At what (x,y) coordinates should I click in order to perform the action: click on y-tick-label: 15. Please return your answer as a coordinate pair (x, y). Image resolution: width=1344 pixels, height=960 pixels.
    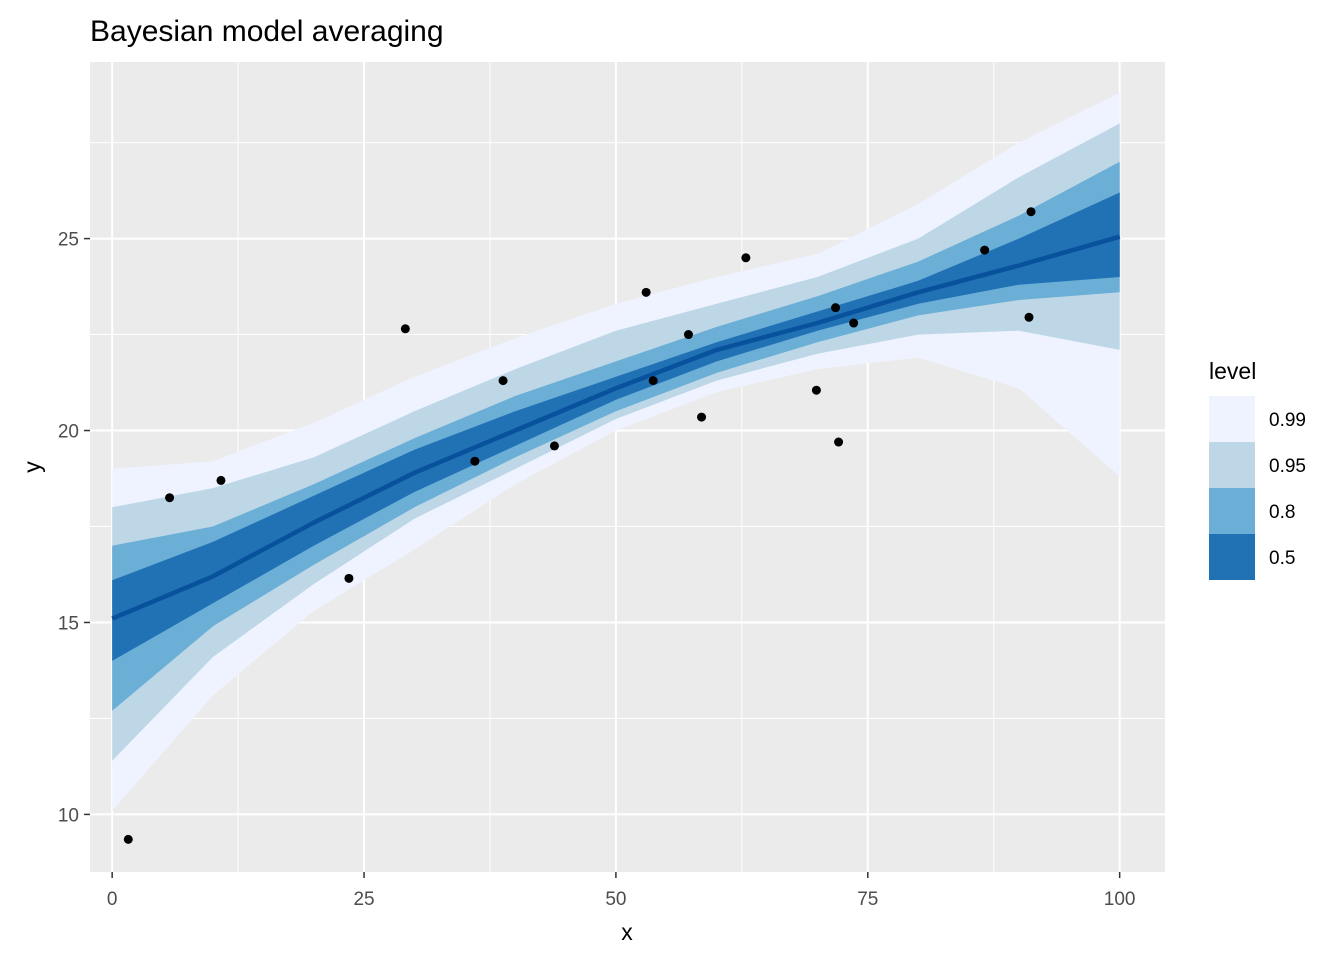
    Looking at the image, I should click on (68, 623).